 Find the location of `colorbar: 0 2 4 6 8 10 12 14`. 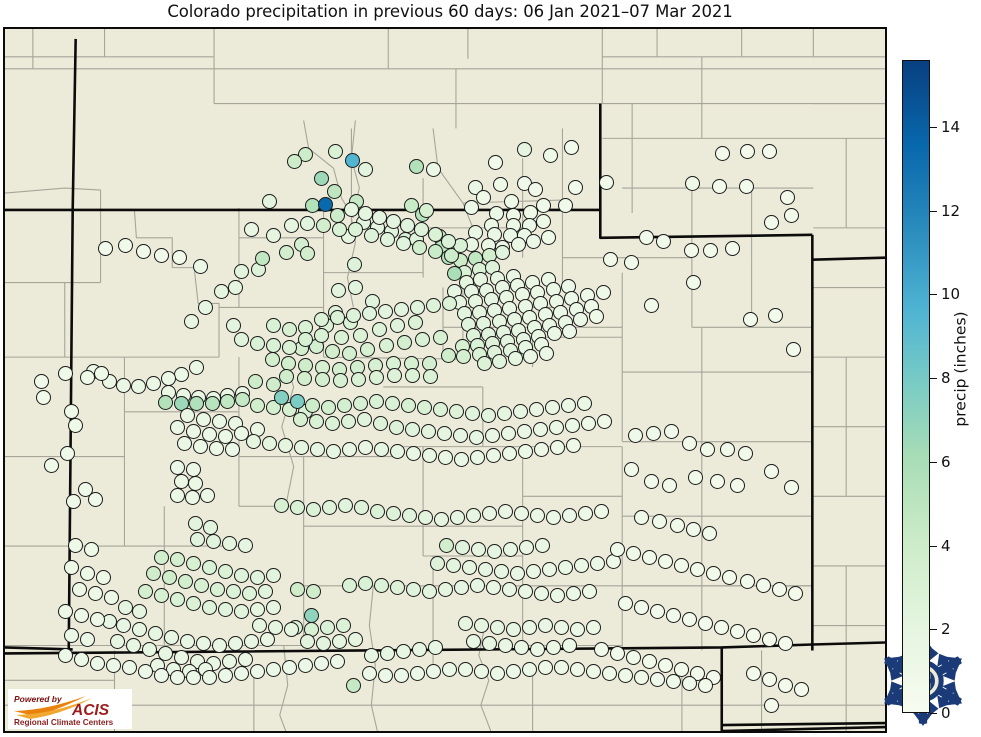

colorbar: 0 2 4 6 8 10 12 14 is located at coordinates (931, 391).